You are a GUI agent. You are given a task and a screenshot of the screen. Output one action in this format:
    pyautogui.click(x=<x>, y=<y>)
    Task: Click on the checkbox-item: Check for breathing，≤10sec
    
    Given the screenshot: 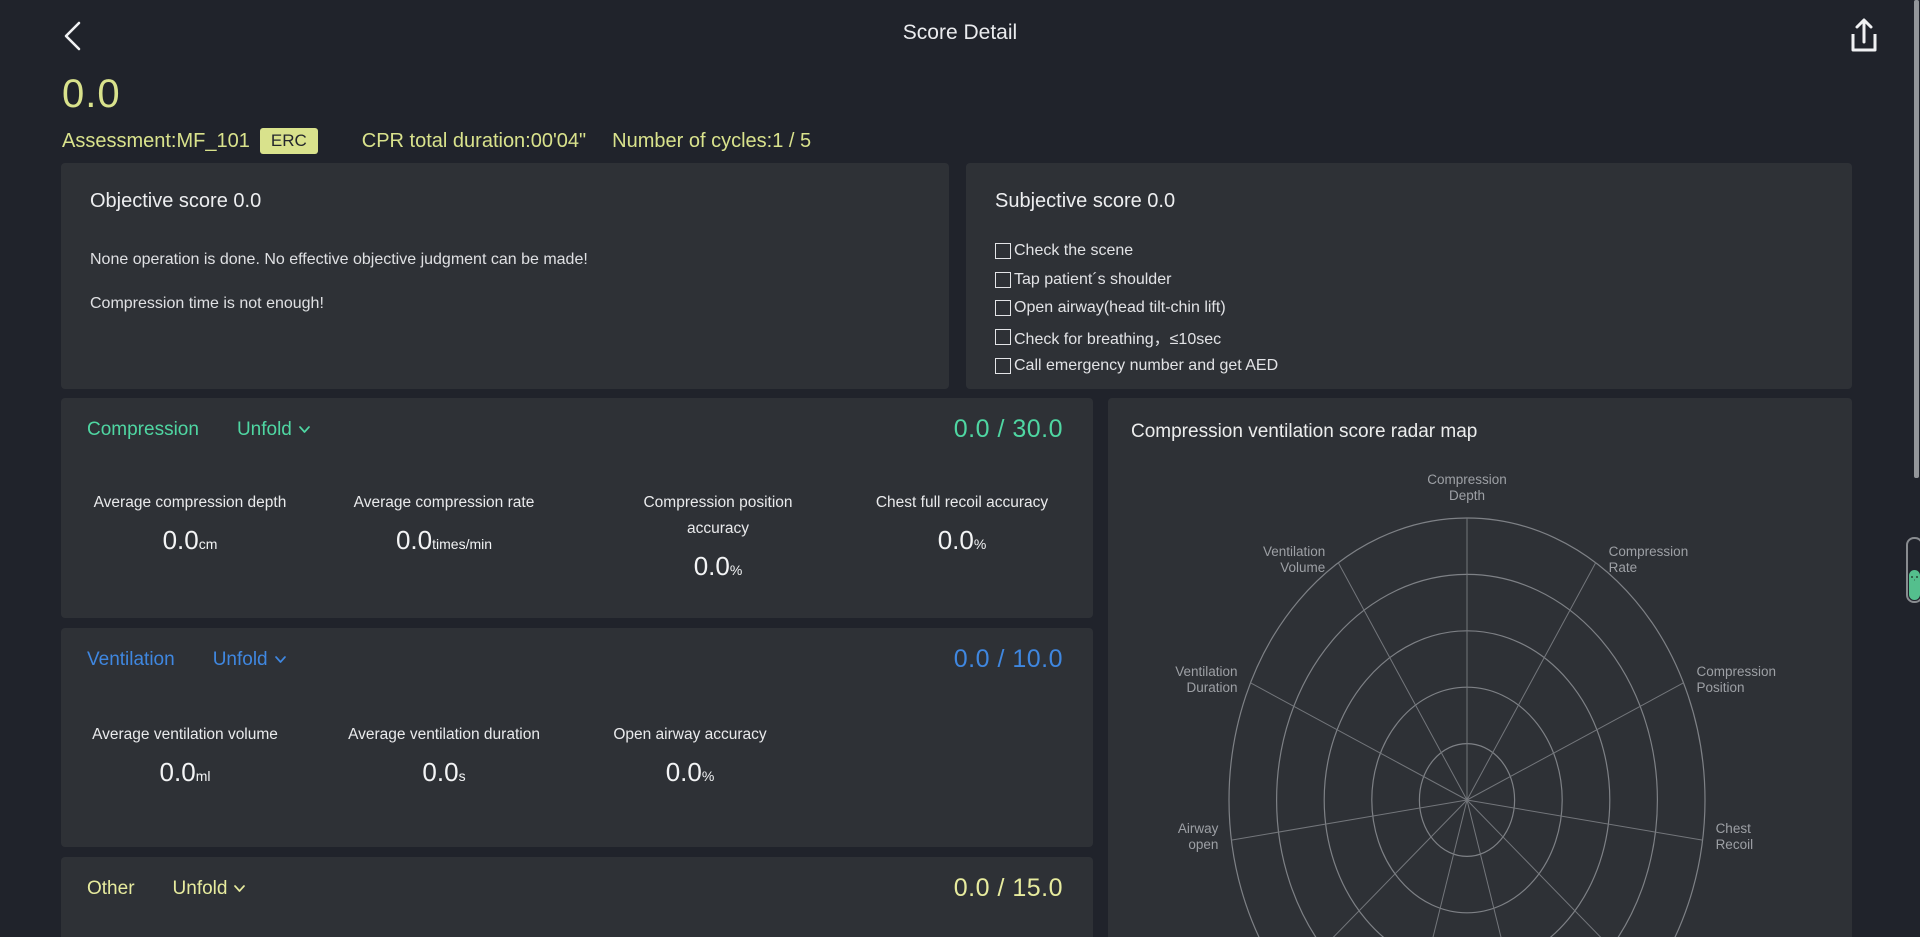 What is the action you would take?
    pyautogui.click(x=1413, y=337)
    